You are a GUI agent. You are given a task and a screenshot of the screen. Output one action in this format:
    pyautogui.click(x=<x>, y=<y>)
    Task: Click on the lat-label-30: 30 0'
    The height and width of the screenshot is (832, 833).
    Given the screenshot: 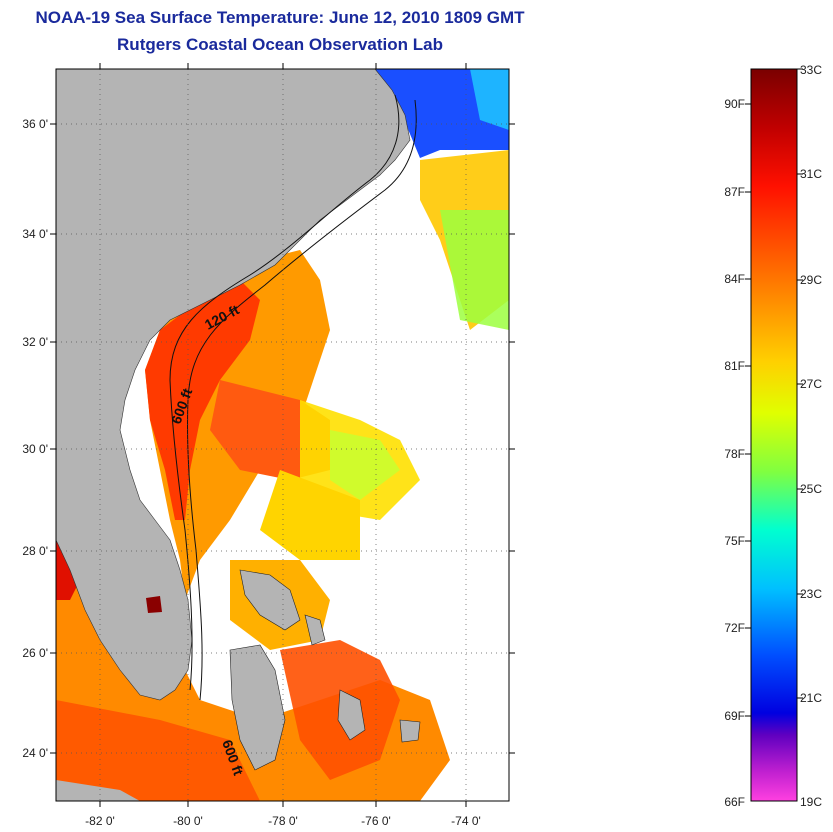 What is the action you would take?
    pyautogui.click(x=35, y=449)
    